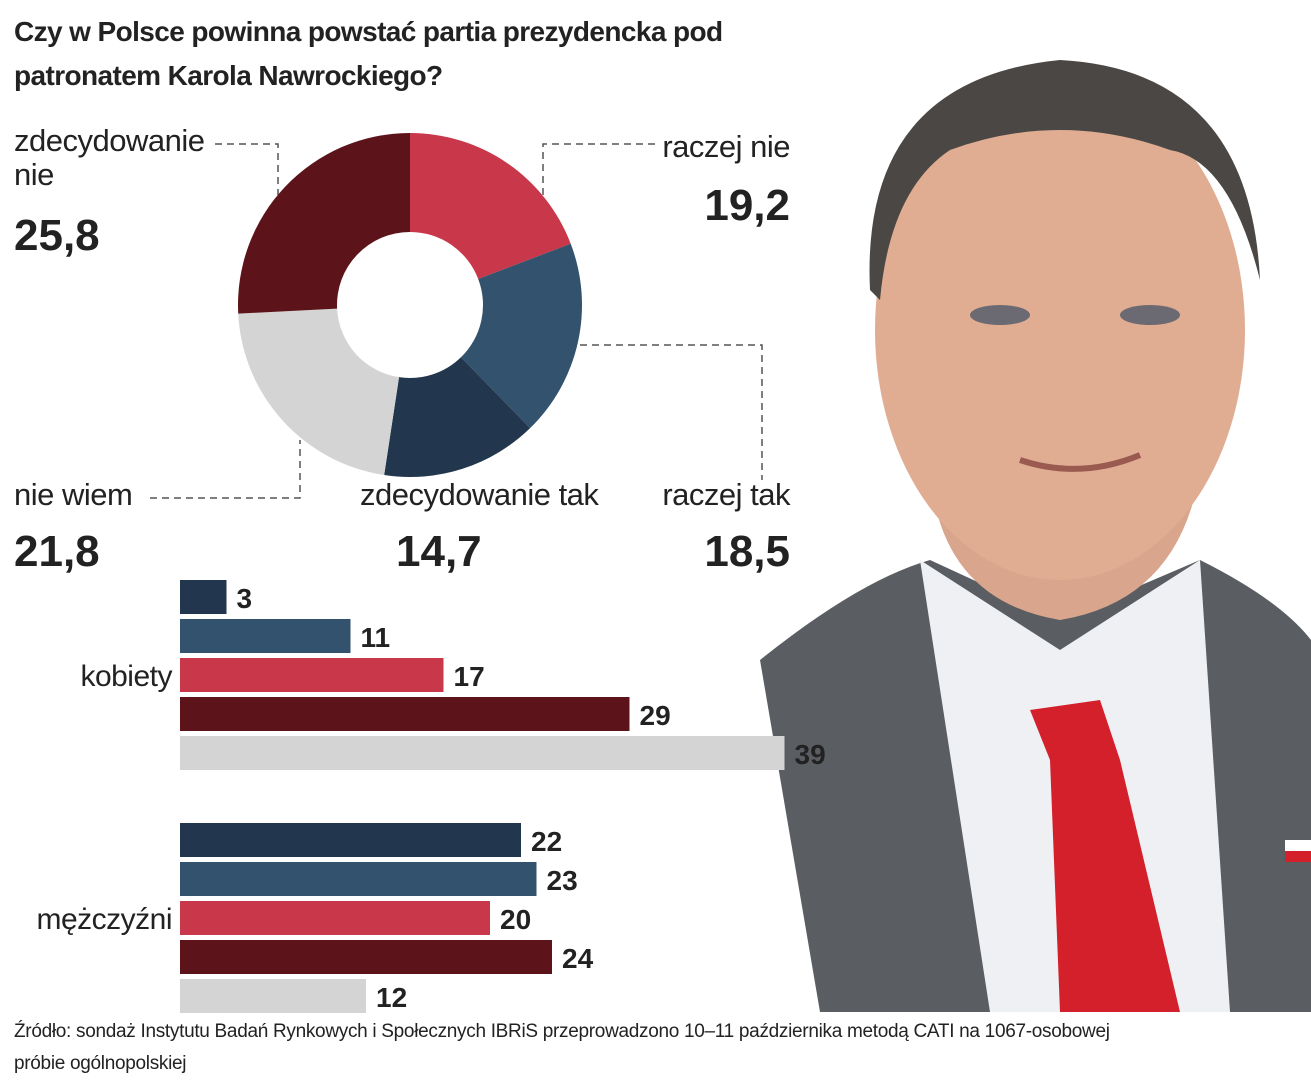  I want to click on bar-value: 11, so click(375, 637).